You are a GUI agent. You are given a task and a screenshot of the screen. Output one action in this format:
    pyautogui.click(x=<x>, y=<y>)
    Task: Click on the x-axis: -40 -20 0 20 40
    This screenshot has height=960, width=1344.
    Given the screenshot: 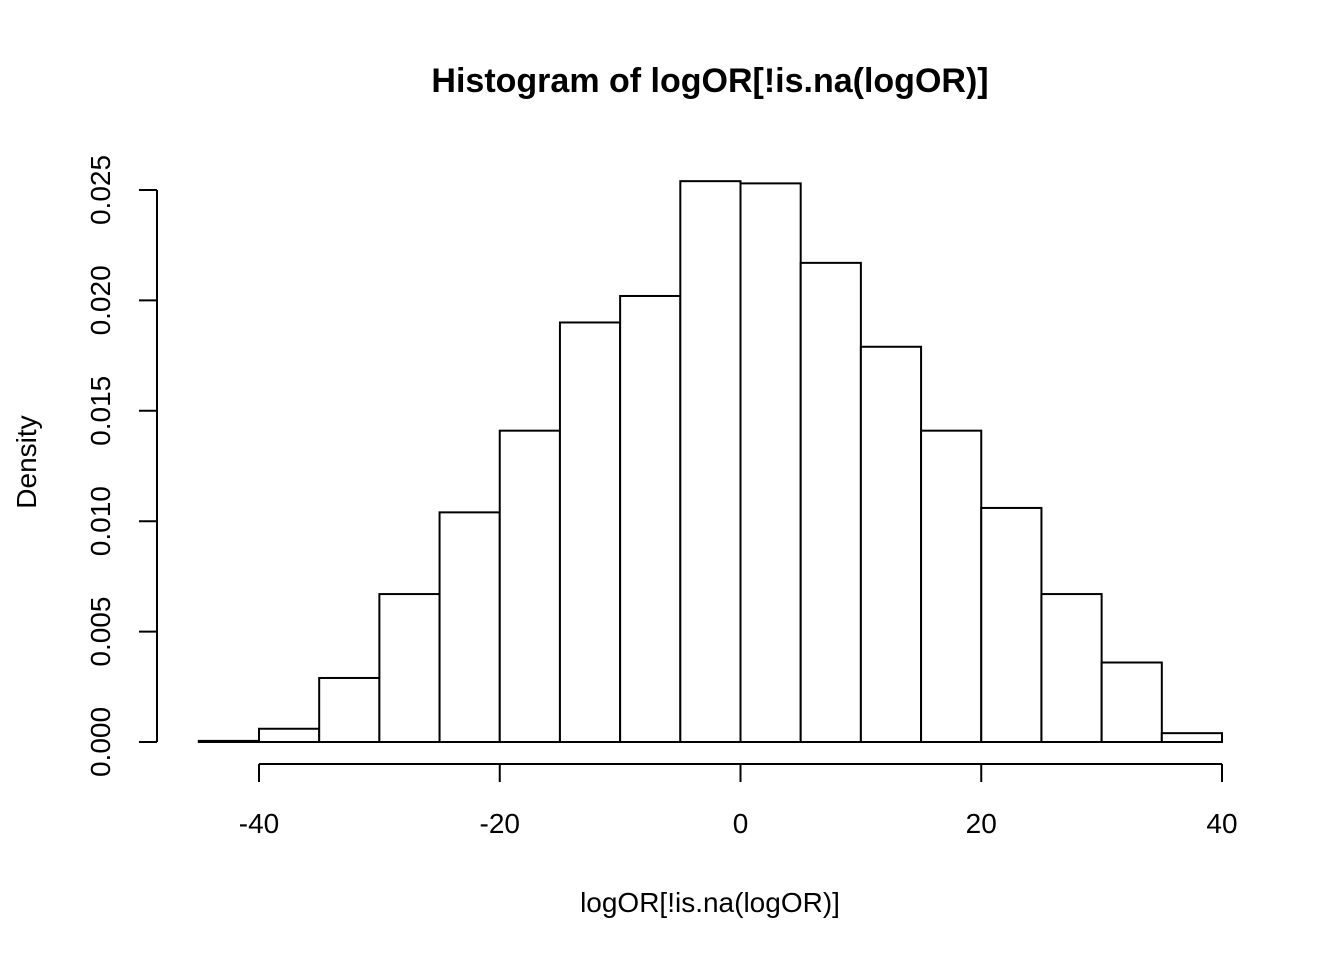 What is the action you would take?
    pyautogui.click(x=738, y=801)
    